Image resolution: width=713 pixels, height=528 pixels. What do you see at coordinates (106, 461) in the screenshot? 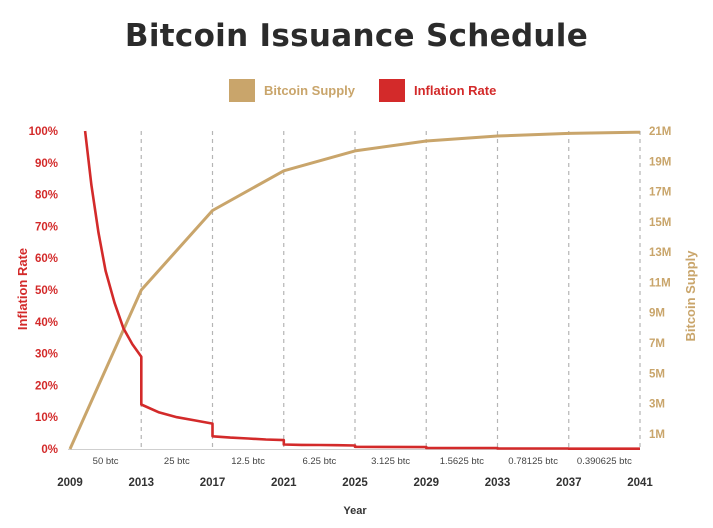
I see `era-label: 50 btc` at bounding box center [106, 461].